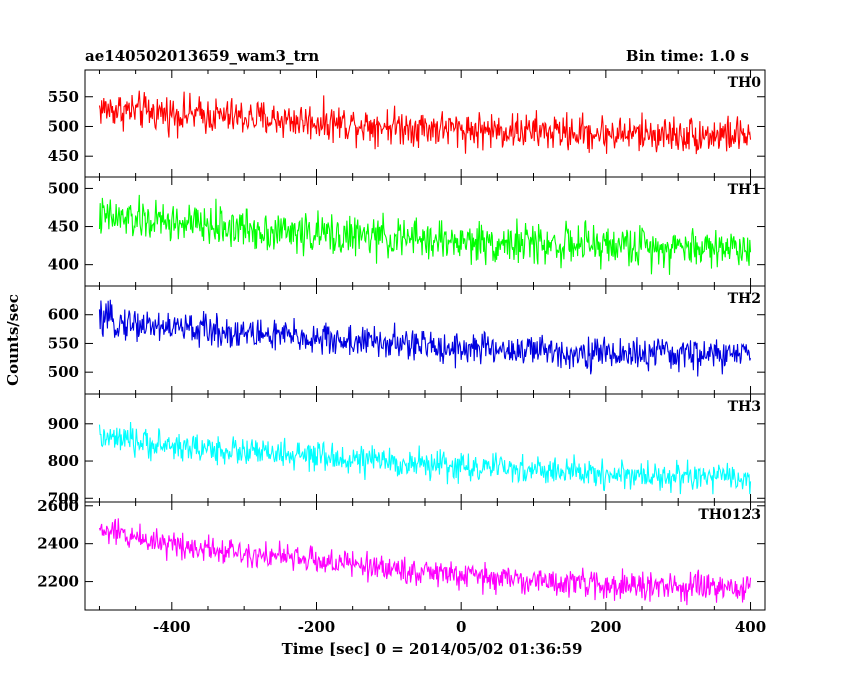 The width and height of the screenshot is (850, 684). I want to click on panel-th3: 700 800 900 TH3, so click(407, 450).